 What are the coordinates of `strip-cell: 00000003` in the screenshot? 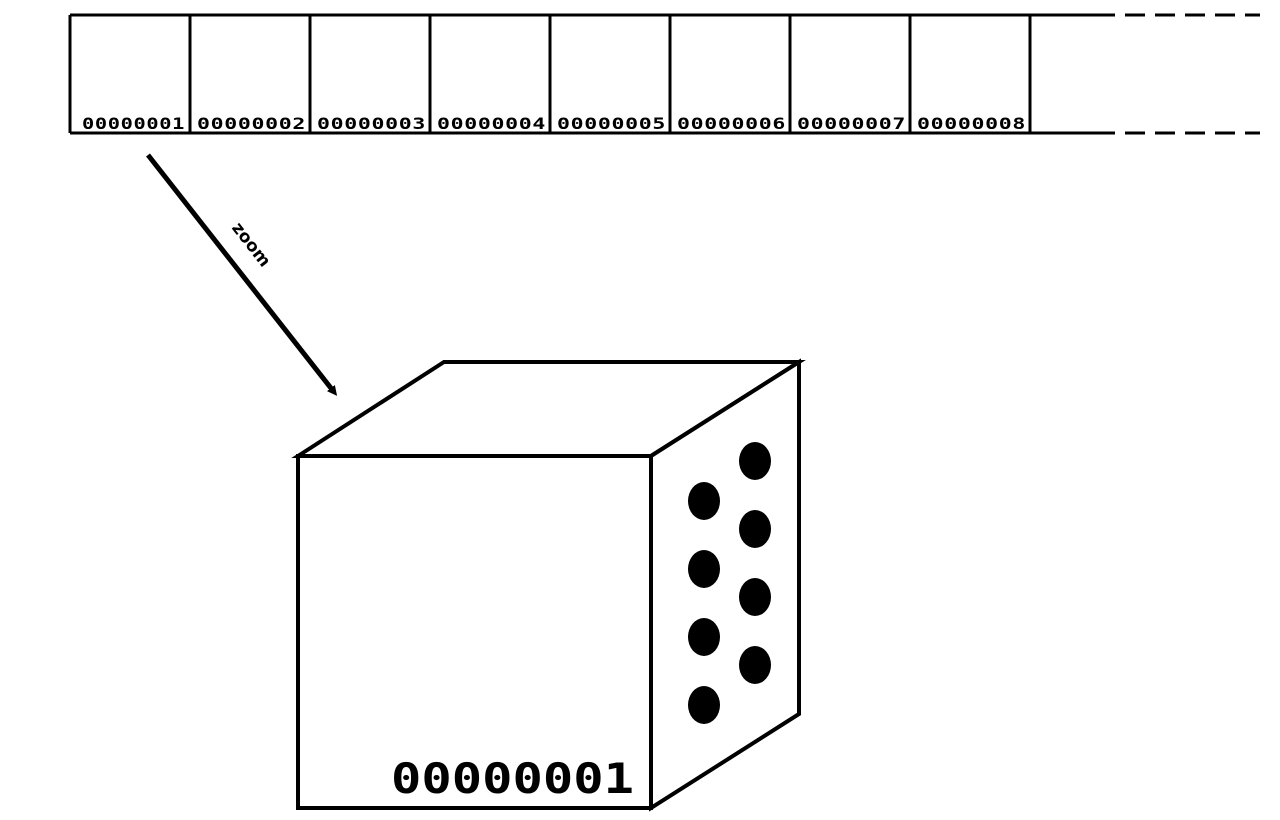 It's located at (367, 74).